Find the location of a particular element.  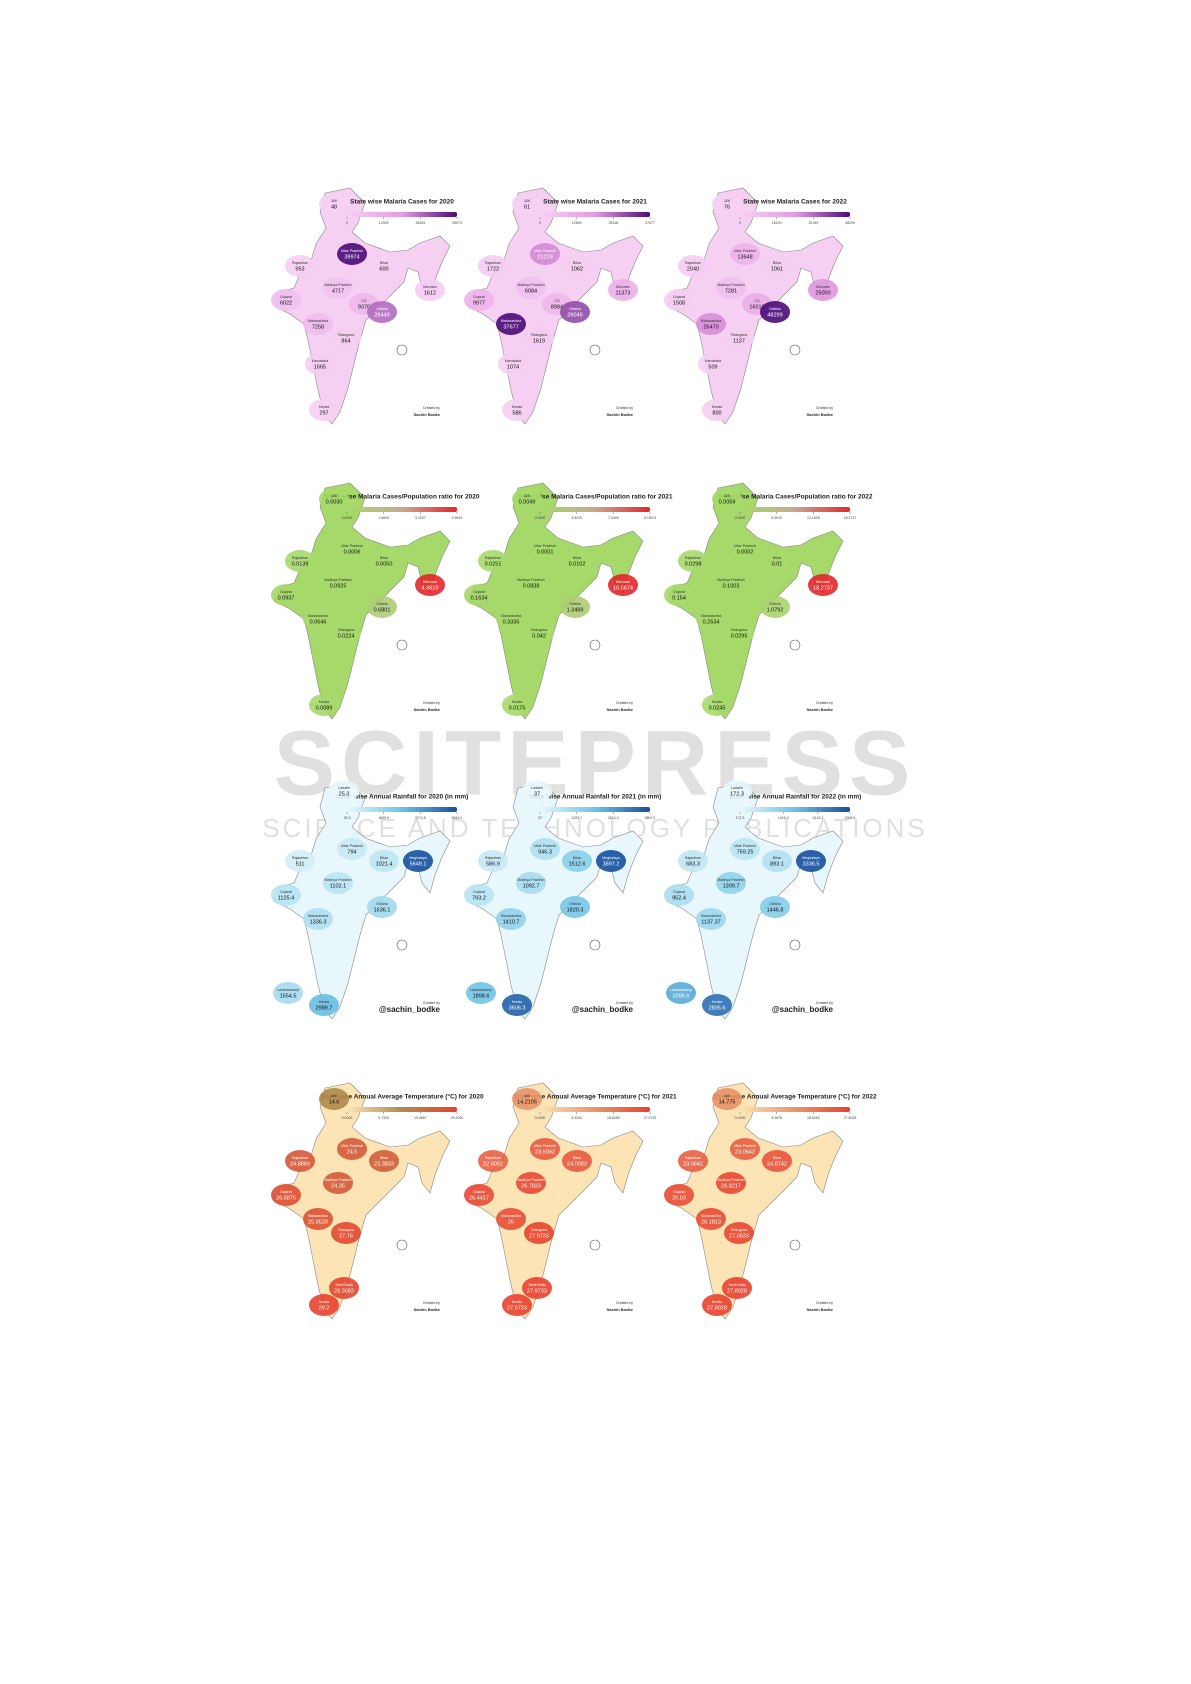

legend-tick-label: 0 is located at coordinates (740, 223).